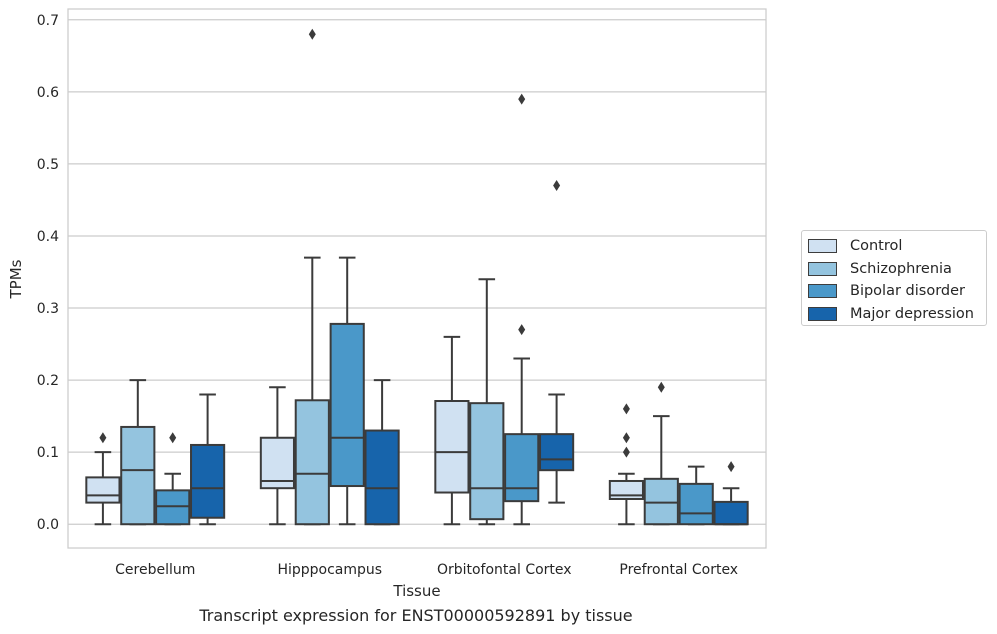 The height and width of the screenshot is (634, 997). I want to click on legend-swatch-major-depression, so click(822, 313).